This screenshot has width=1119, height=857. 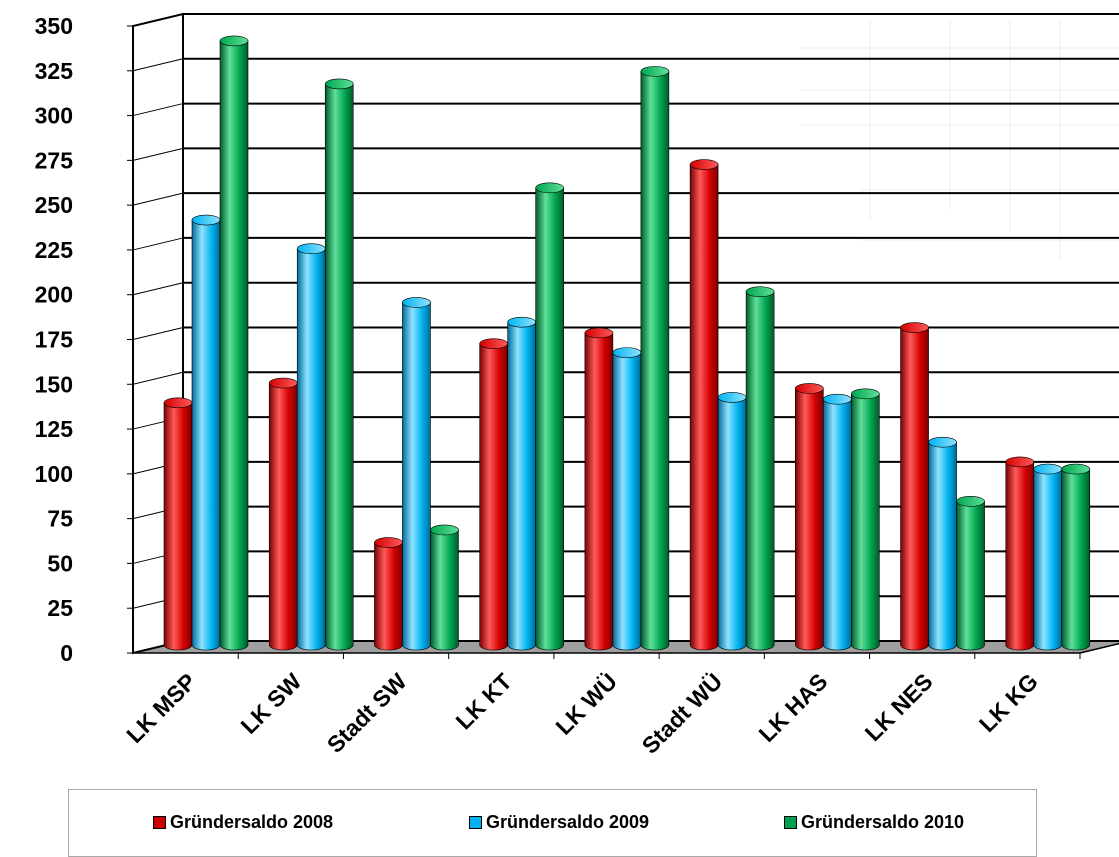 I want to click on x-tick-label: LK KG, so click(x=1008, y=702).